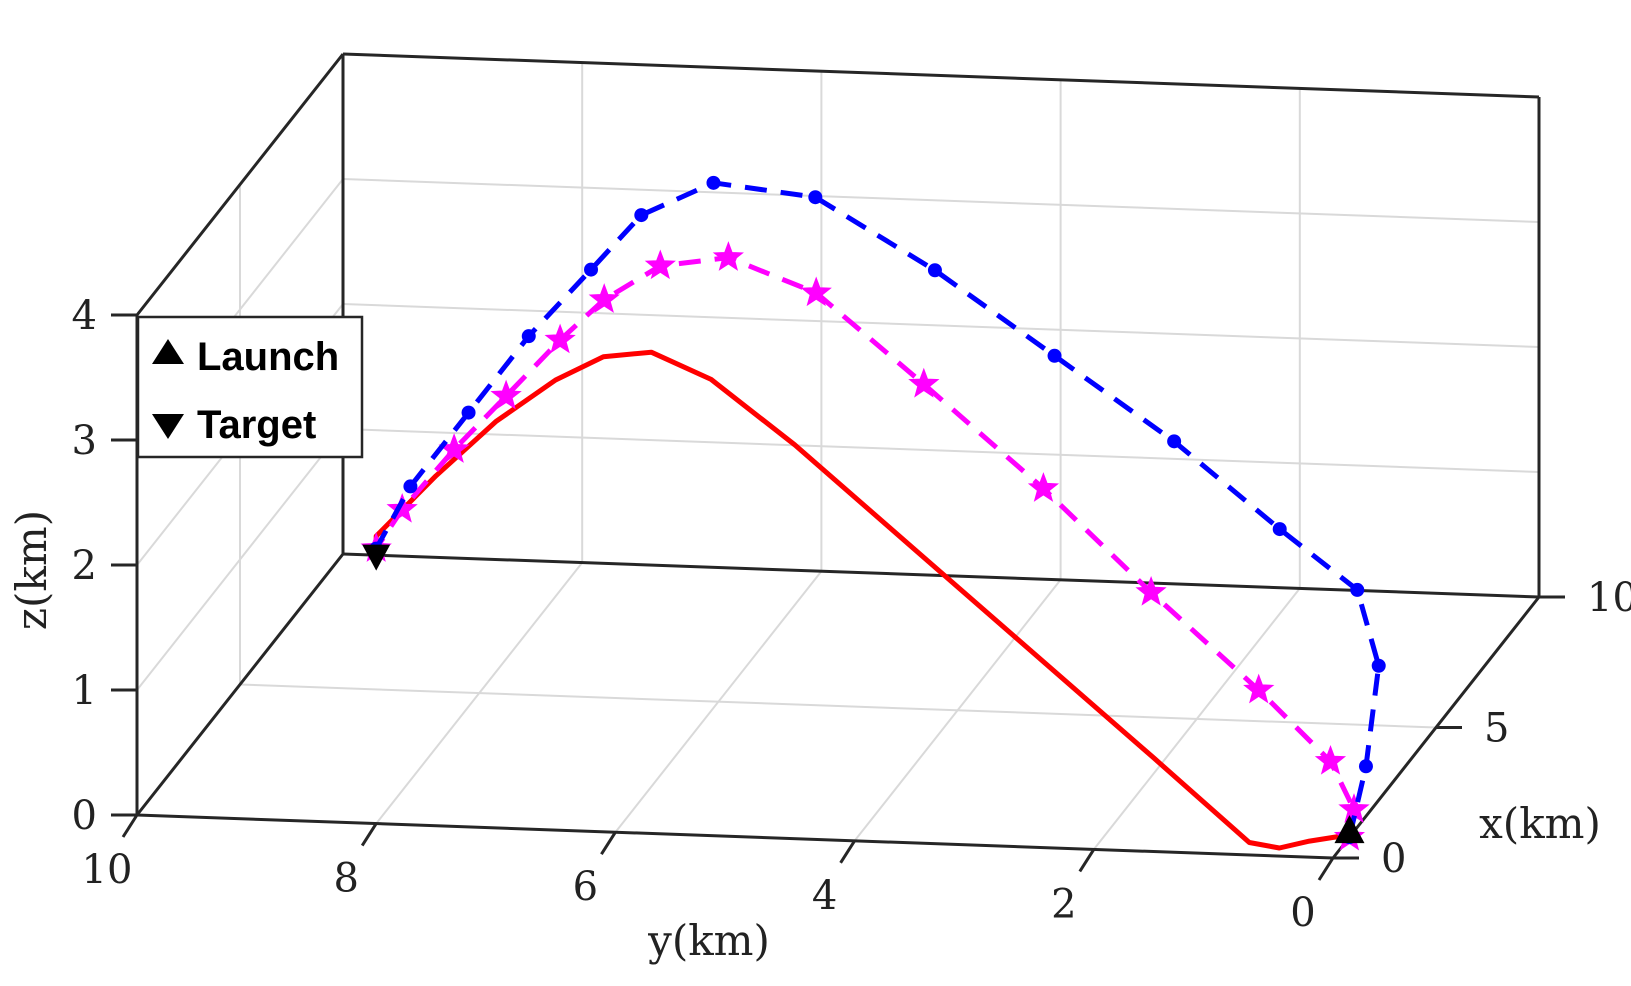  I want to click on legend-target-marker, so click(168, 426).